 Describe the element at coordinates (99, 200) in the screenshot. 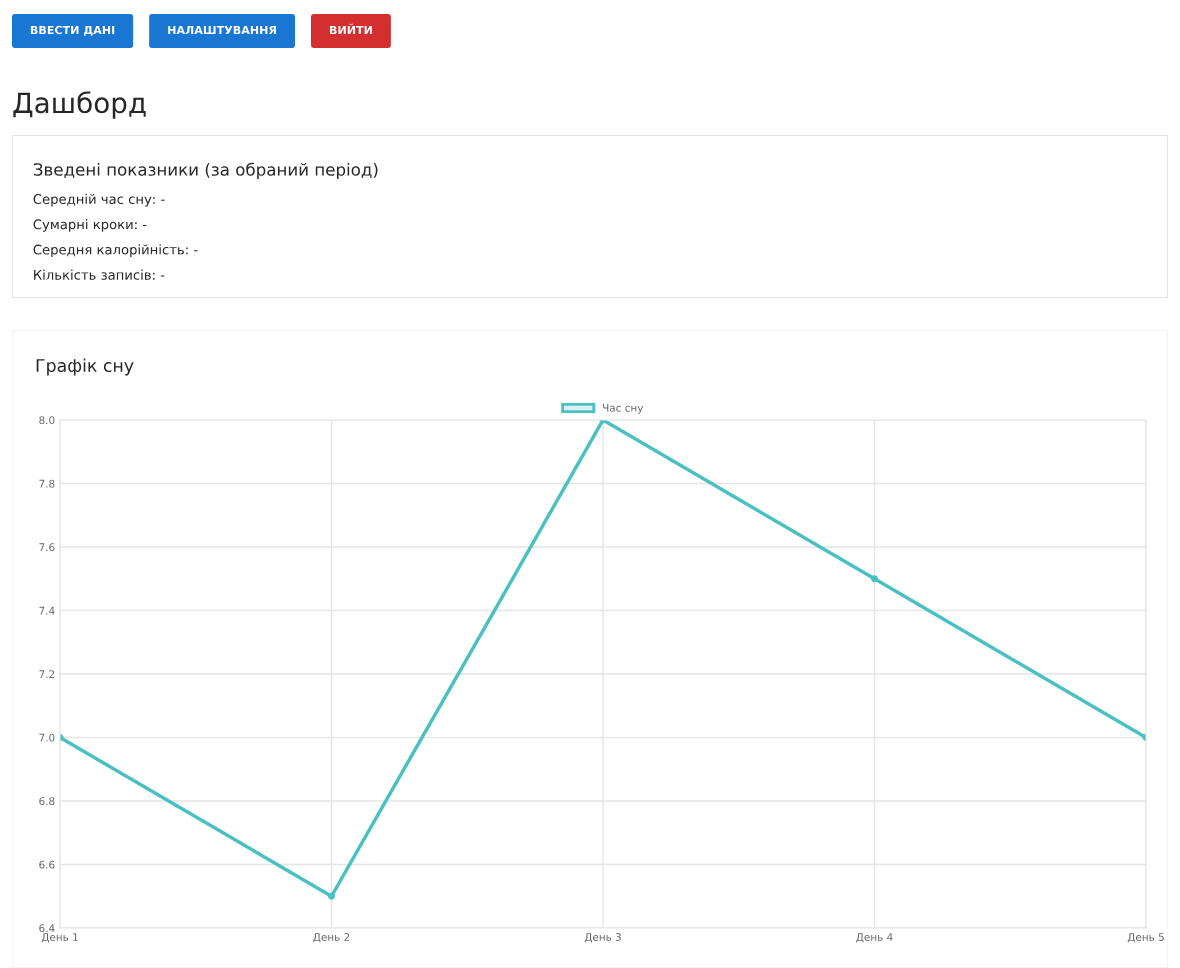

I see `text: Середній час сну: -` at that location.